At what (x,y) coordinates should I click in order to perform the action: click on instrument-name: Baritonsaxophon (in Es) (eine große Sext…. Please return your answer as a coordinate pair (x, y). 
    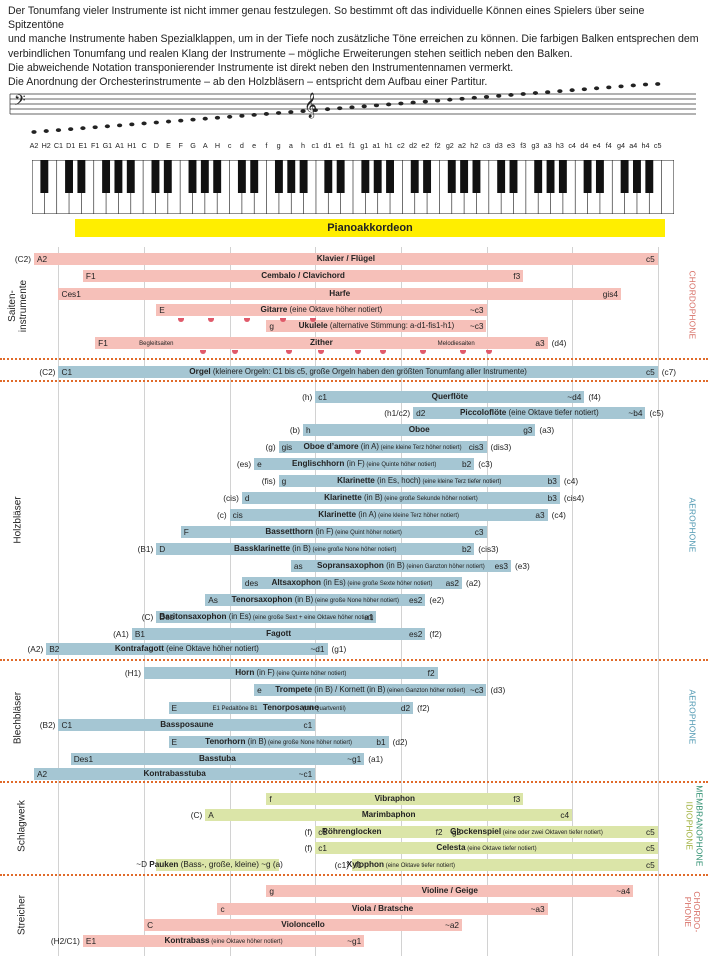
    Looking at the image, I should click on (266, 617).